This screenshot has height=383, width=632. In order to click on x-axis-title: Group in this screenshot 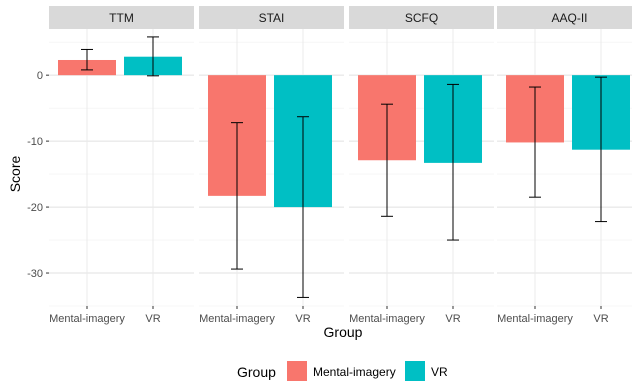, I will do `click(343, 332)`.